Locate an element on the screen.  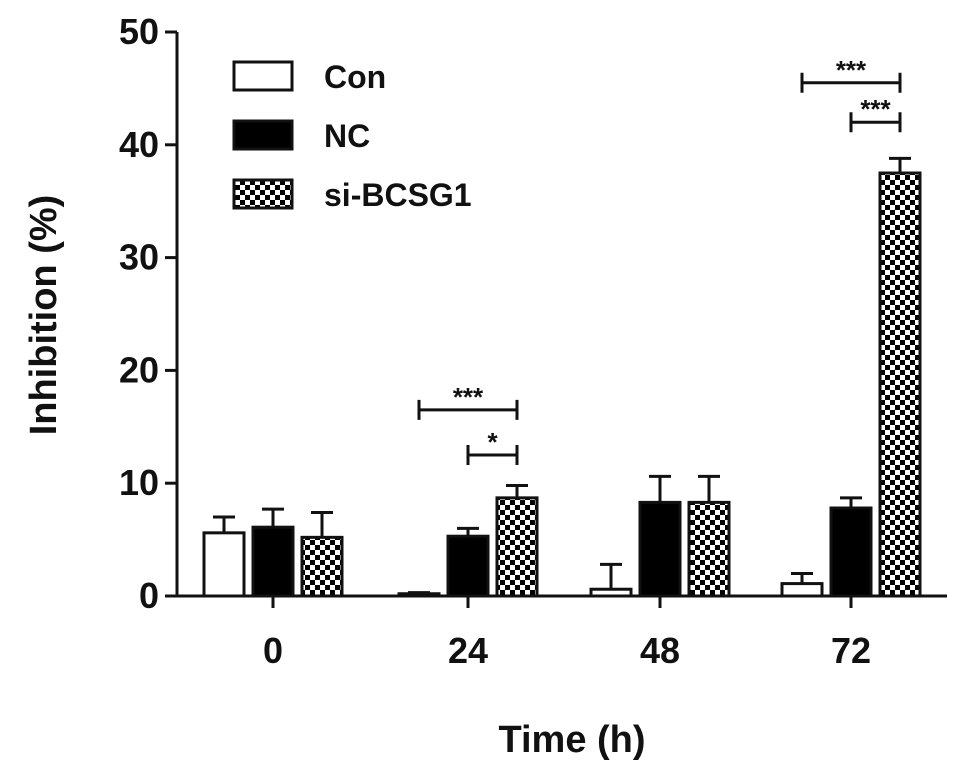
y-tick-label: 20 is located at coordinates (139, 369).